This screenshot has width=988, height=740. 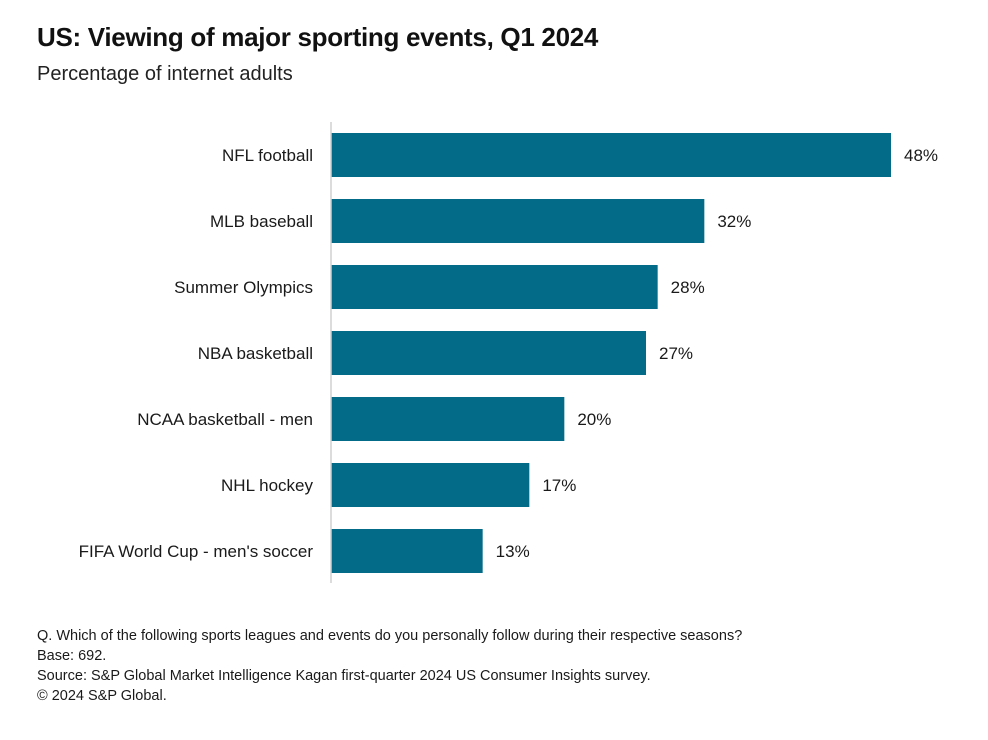 What do you see at coordinates (196, 551) in the screenshot?
I see `category-label: FIFA World Cup - men's soccer` at bounding box center [196, 551].